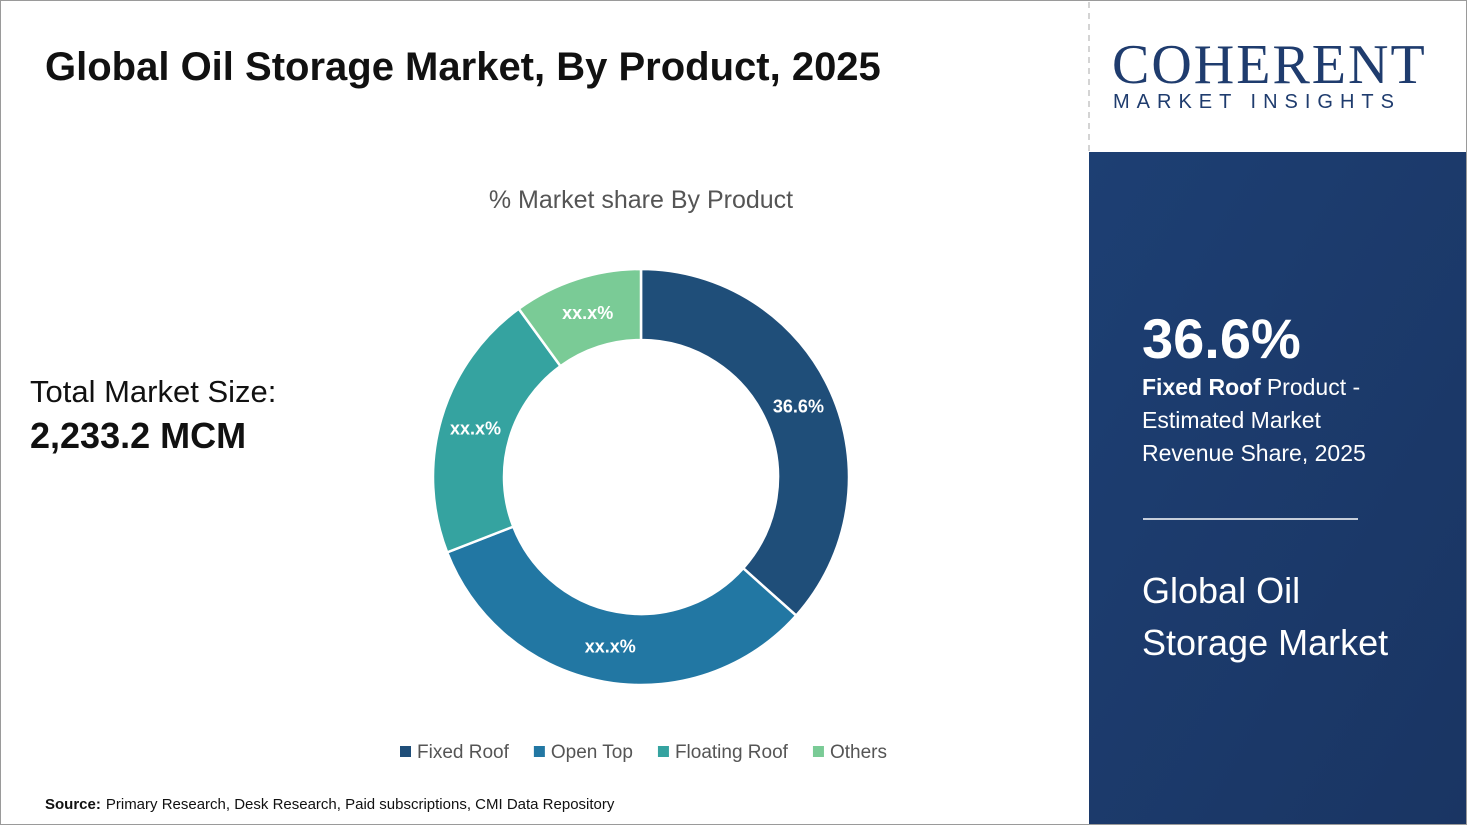 This screenshot has width=1467, height=825. What do you see at coordinates (1221, 590) in the screenshot?
I see `sidebar-heading: Global Oil` at bounding box center [1221, 590].